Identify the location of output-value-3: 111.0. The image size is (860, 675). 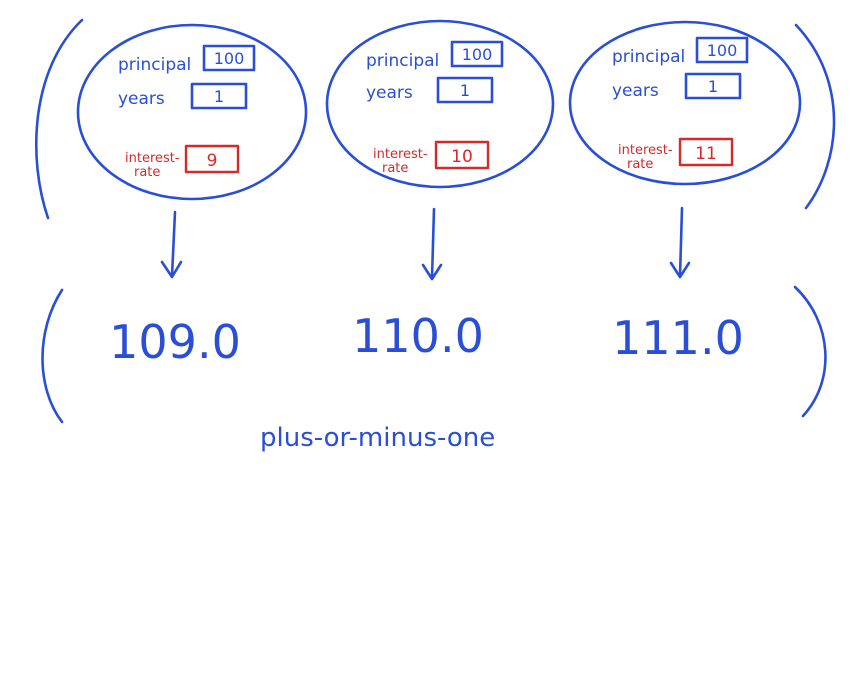
(678, 338).